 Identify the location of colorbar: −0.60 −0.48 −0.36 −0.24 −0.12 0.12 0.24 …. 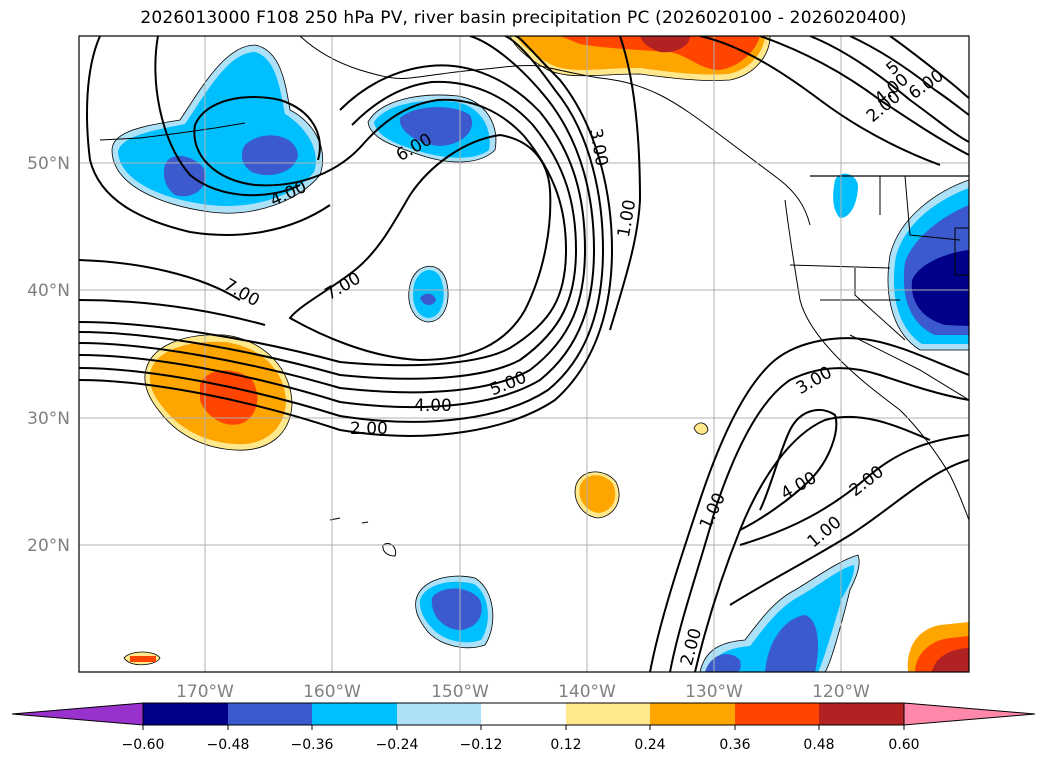
(523, 727).